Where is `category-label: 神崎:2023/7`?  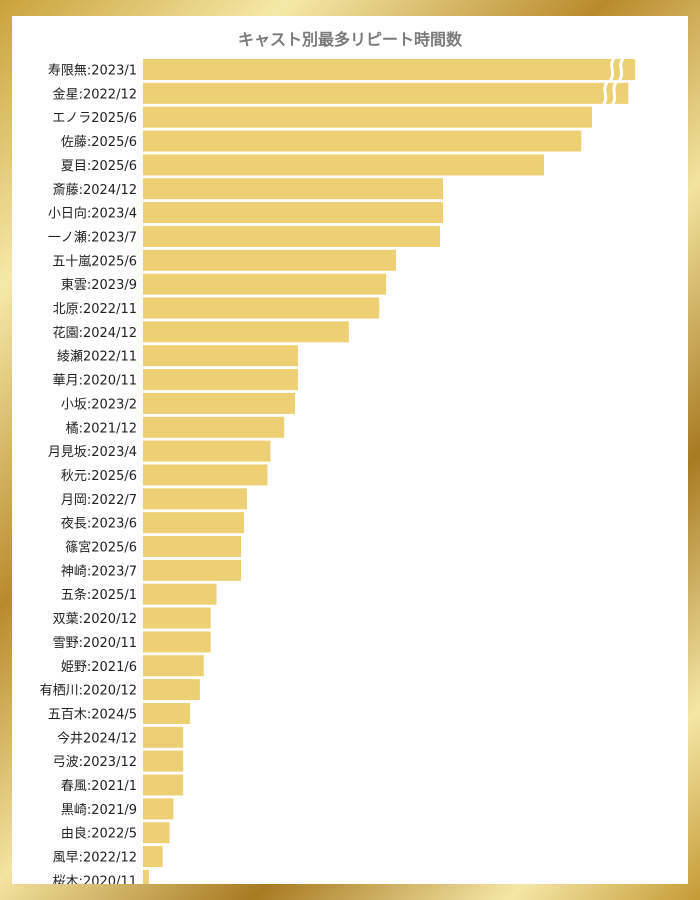
category-label: 神崎:2023/7 is located at coordinates (99, 571).